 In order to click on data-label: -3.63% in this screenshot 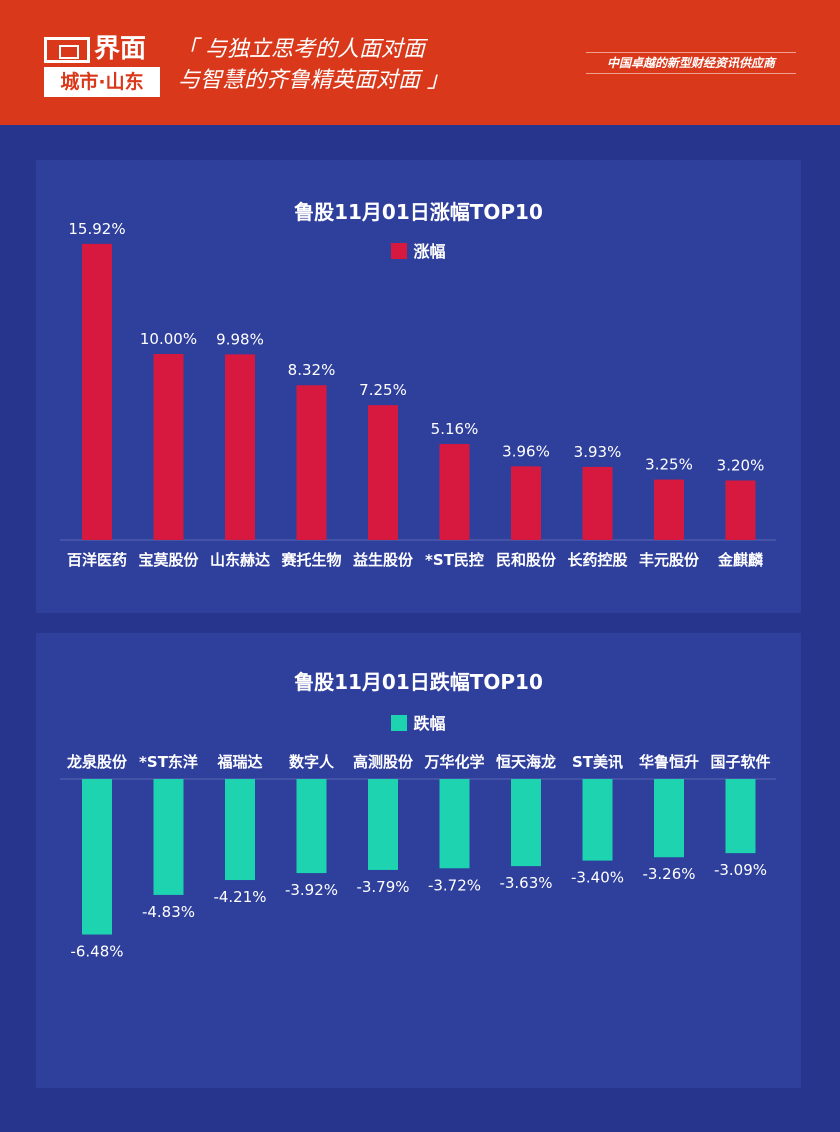, I will do `click(525, 883)`.